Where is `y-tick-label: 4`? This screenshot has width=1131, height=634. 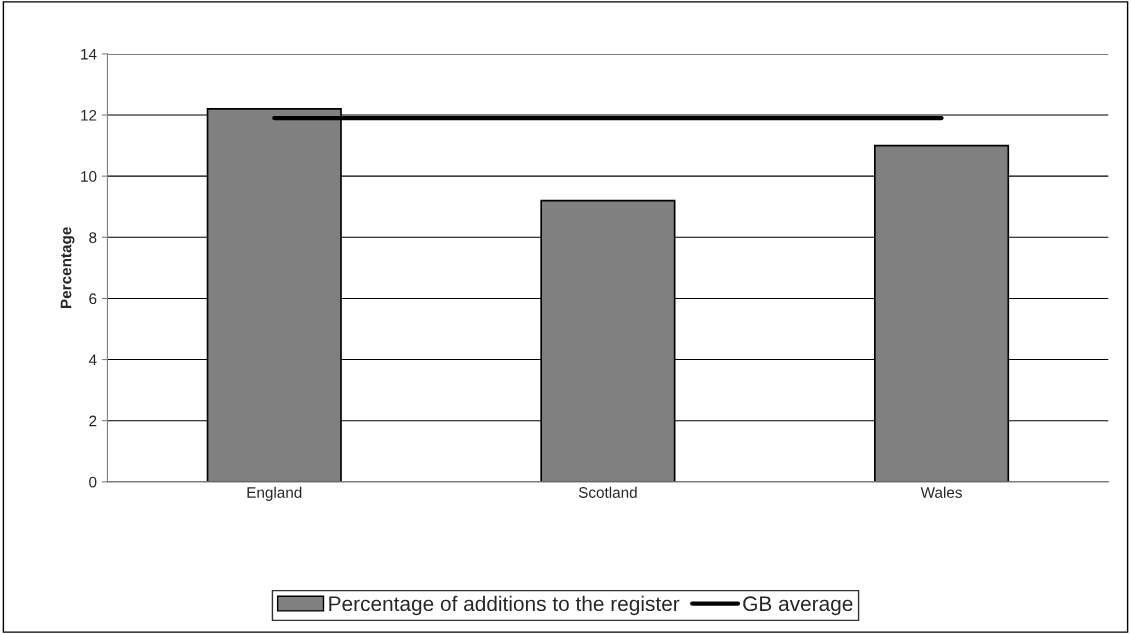
y-tick-label: 4 is located at coordinates (92, 360).